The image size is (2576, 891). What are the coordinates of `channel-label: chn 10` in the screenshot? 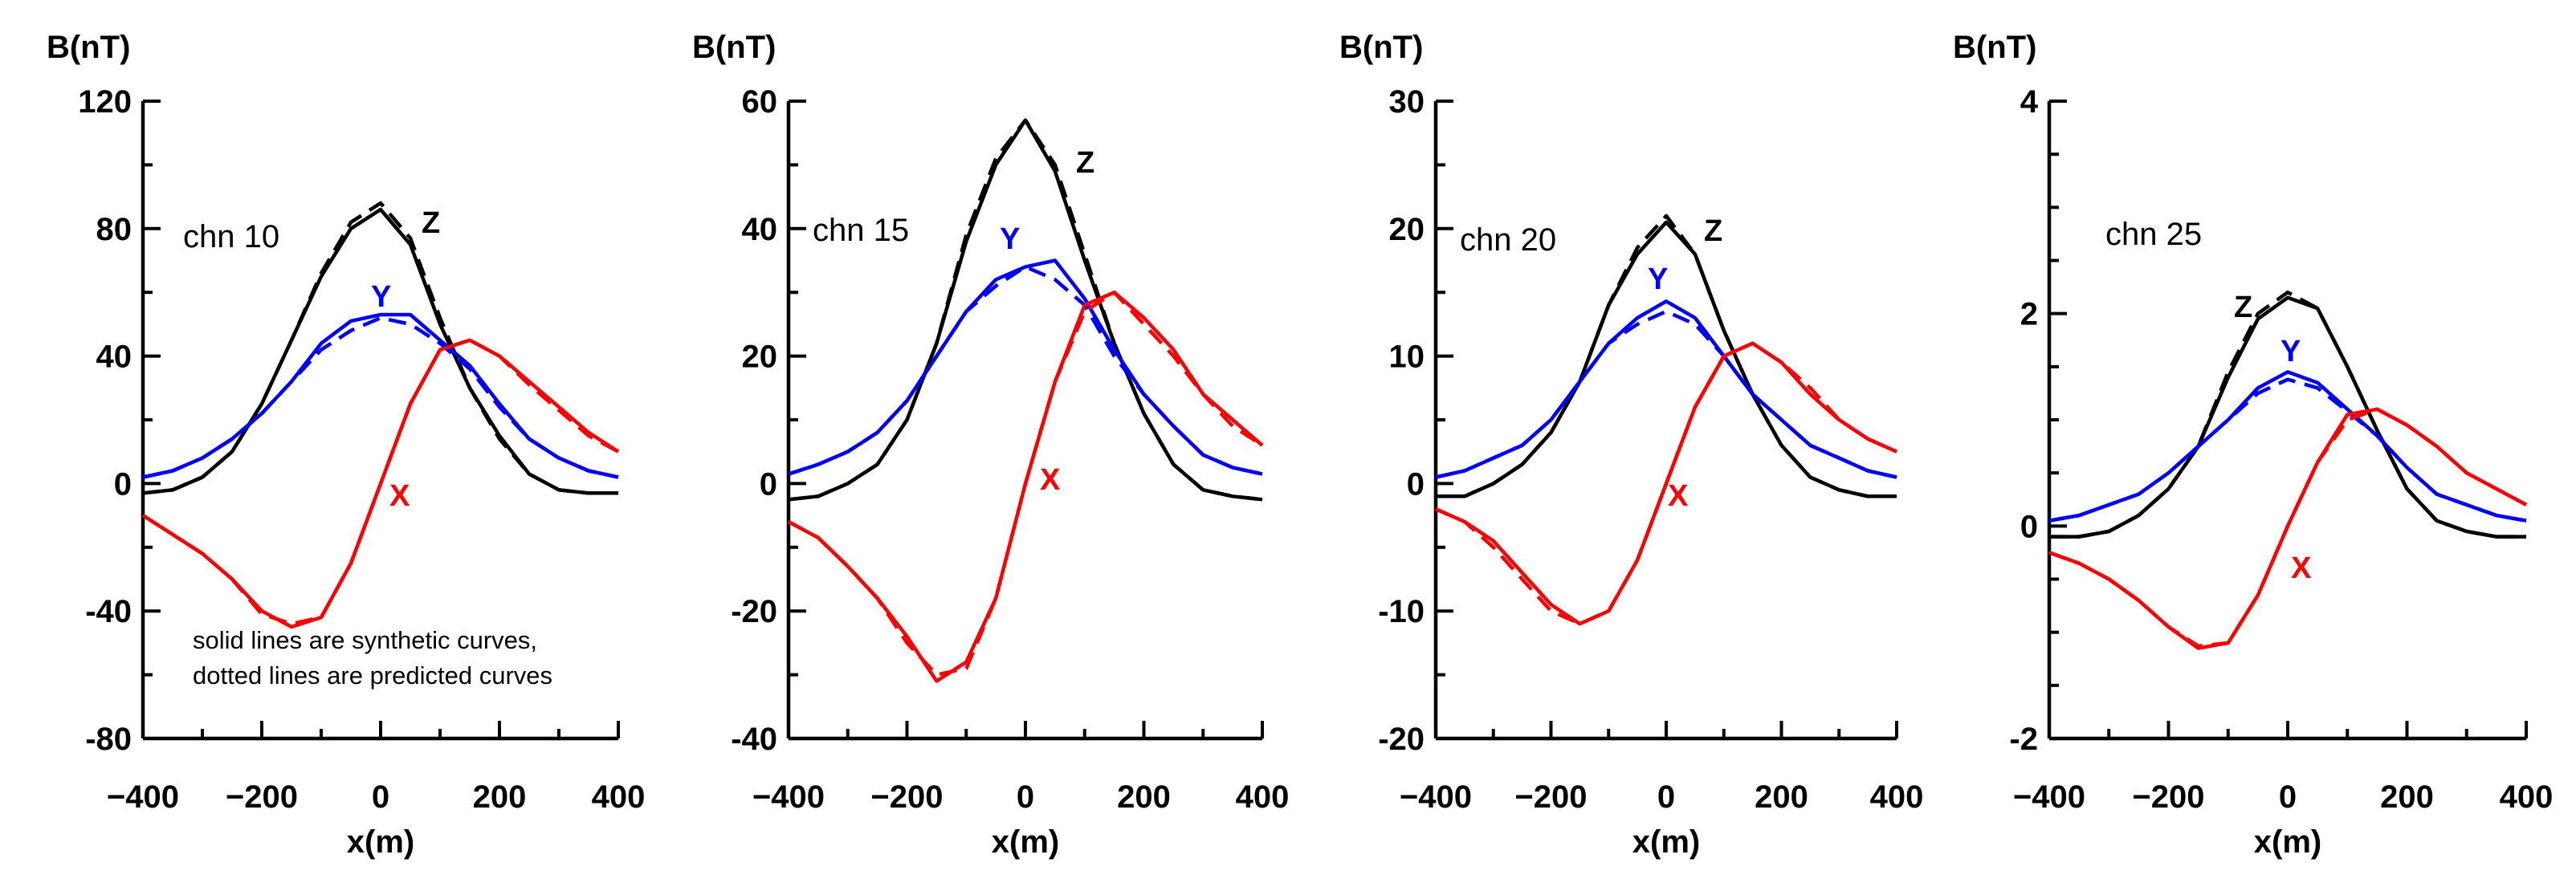 It's located at (231, 237).